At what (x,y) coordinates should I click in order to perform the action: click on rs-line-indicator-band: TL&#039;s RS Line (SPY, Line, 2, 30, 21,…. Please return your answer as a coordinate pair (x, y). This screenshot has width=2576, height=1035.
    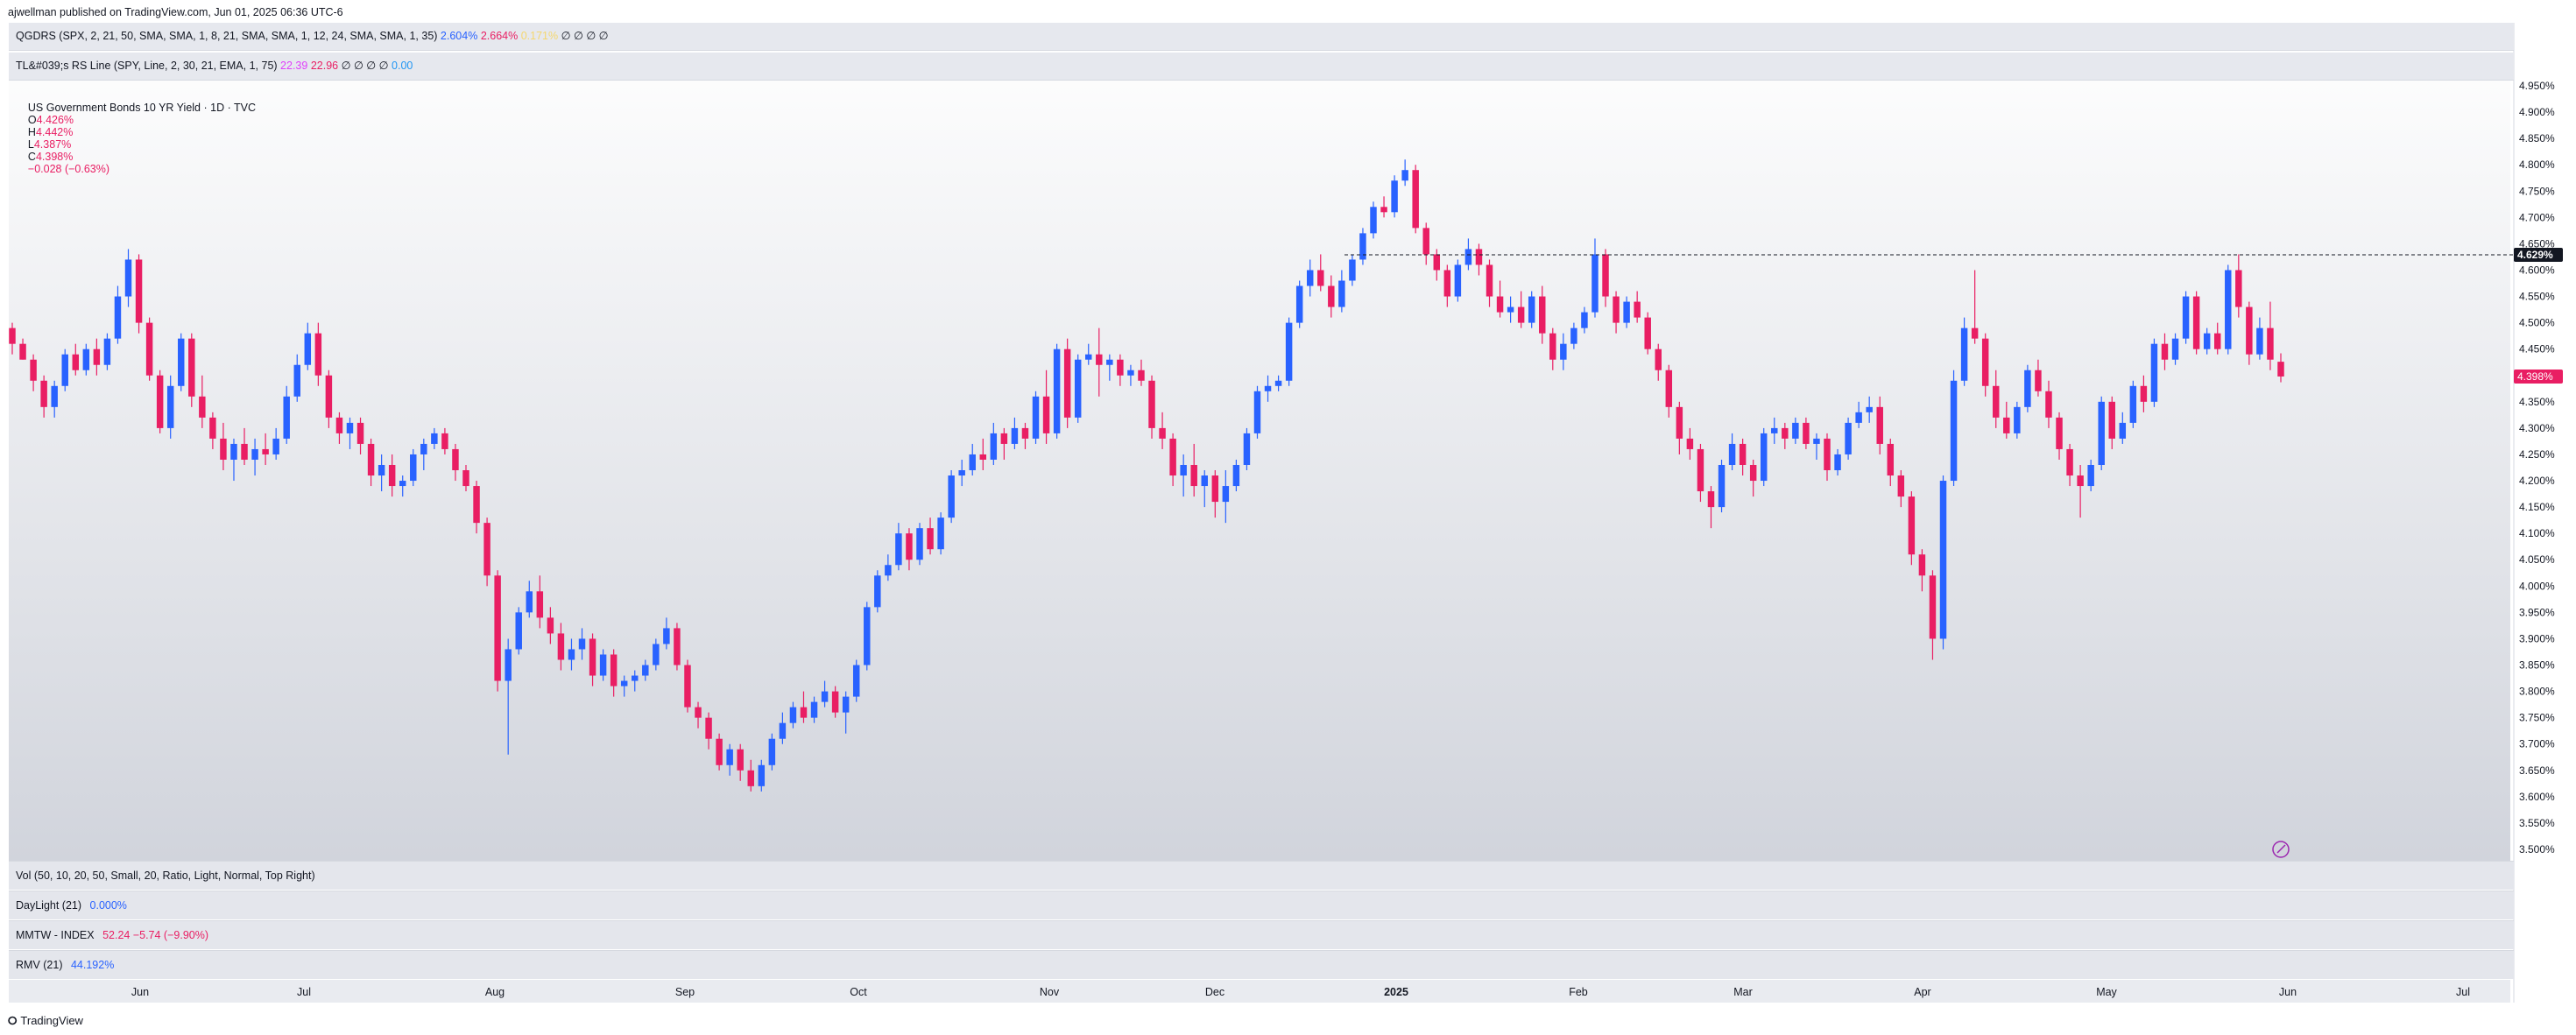
    Looking at the image, I should click on (1261, 67).